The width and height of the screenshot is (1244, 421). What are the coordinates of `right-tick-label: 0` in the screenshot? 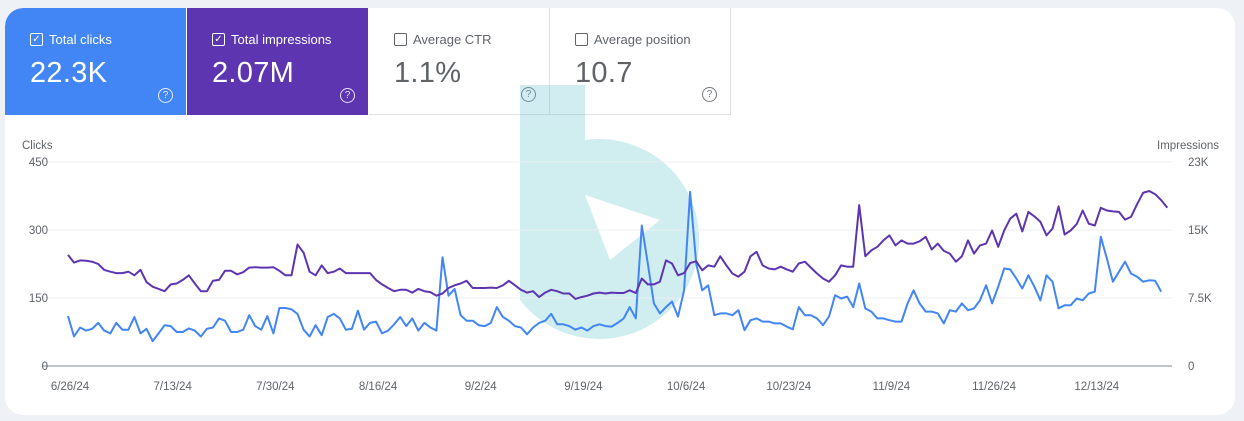 It's located at (1191, 367).